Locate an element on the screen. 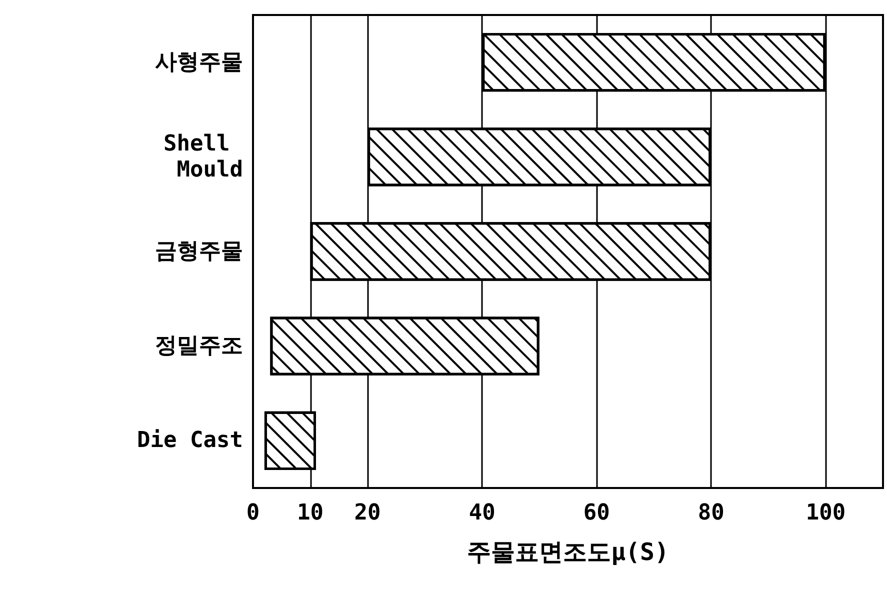 The width and height of the screenshot is (887, 593). x-tick-label: 0 is located at coordinates (253, 513).